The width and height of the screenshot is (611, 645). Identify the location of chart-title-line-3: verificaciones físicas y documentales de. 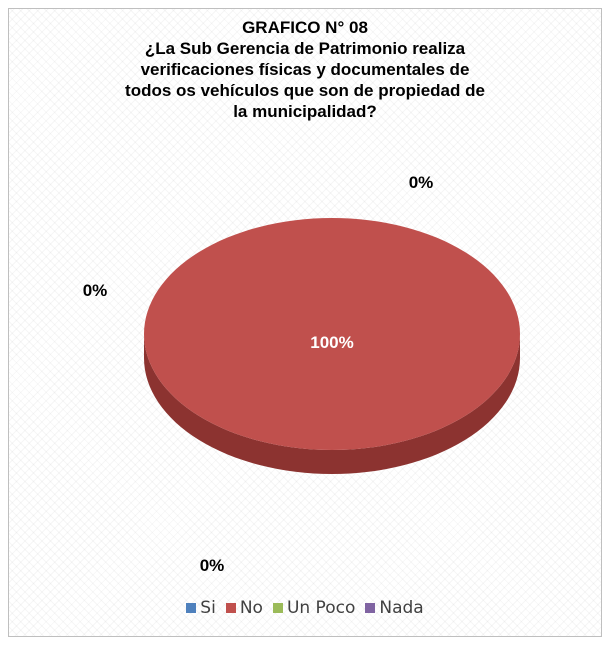
(305, 69).